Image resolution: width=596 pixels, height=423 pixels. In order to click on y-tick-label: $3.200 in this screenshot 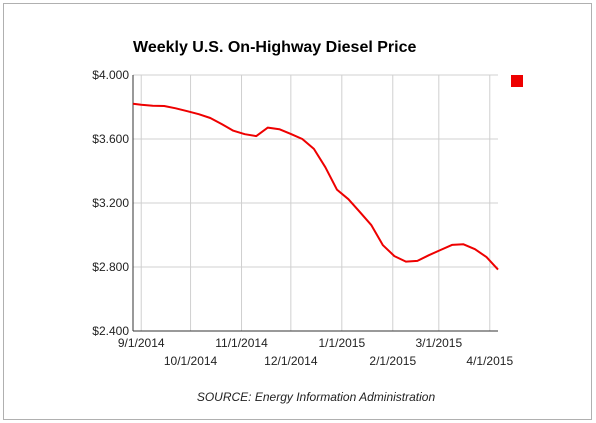, I will do `click(110, 203)`.